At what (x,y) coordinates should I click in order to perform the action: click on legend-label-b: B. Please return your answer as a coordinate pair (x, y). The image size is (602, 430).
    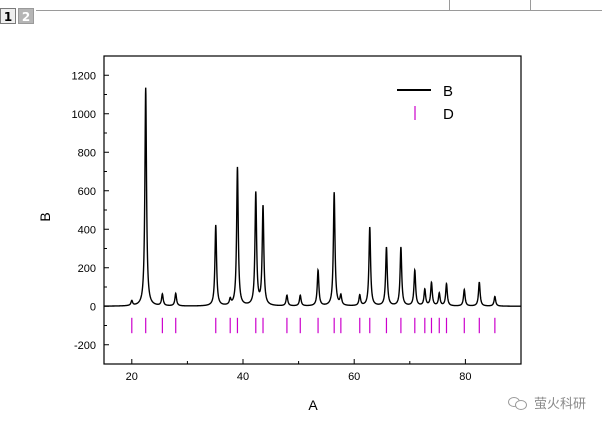
    Looking at the image, I should click on (448, 91).